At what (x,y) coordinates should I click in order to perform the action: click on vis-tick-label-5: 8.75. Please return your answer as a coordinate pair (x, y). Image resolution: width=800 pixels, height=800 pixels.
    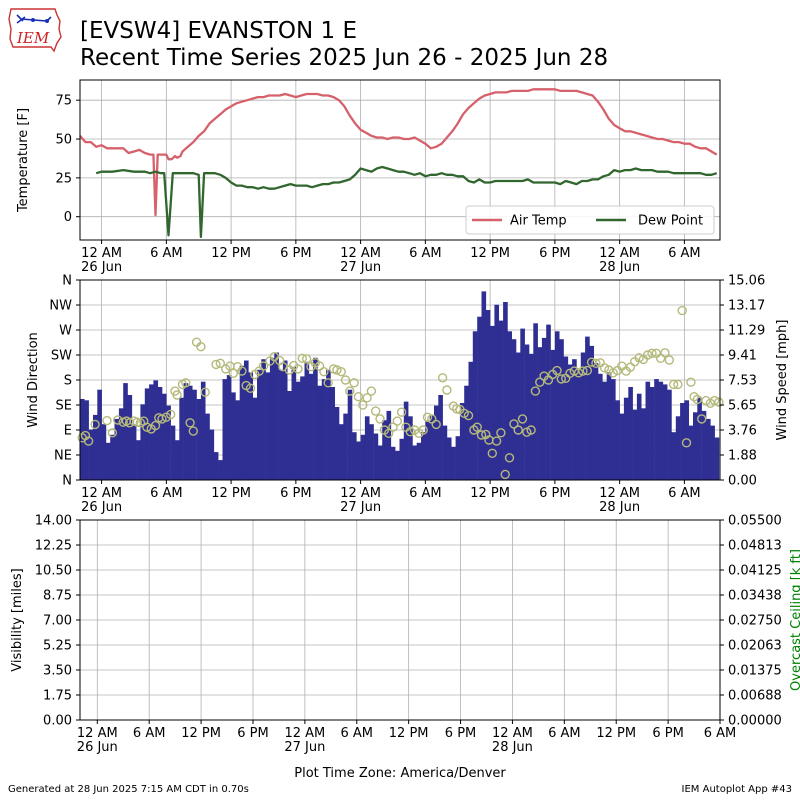
    Looking at the image, I should click on (57, 596).